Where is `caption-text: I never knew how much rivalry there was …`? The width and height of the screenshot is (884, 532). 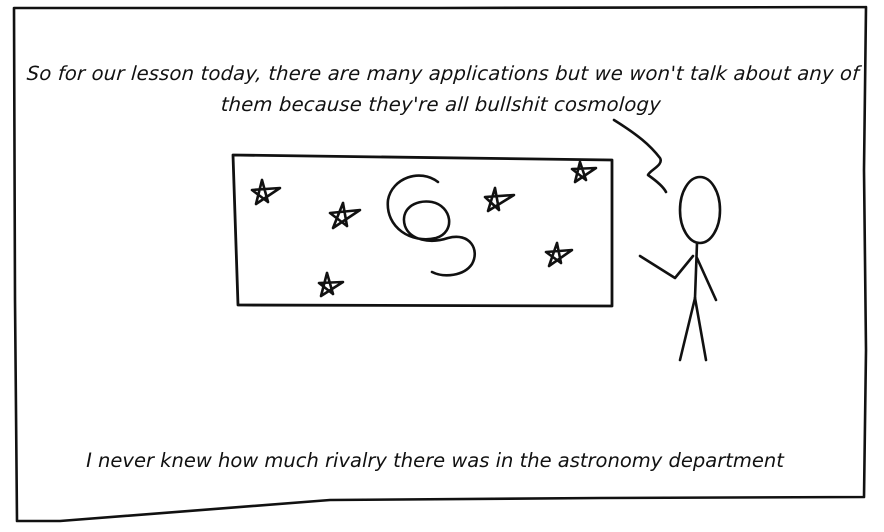 caption-text: I never knew how much rivalry there was … is located at coordinates (435, 460).